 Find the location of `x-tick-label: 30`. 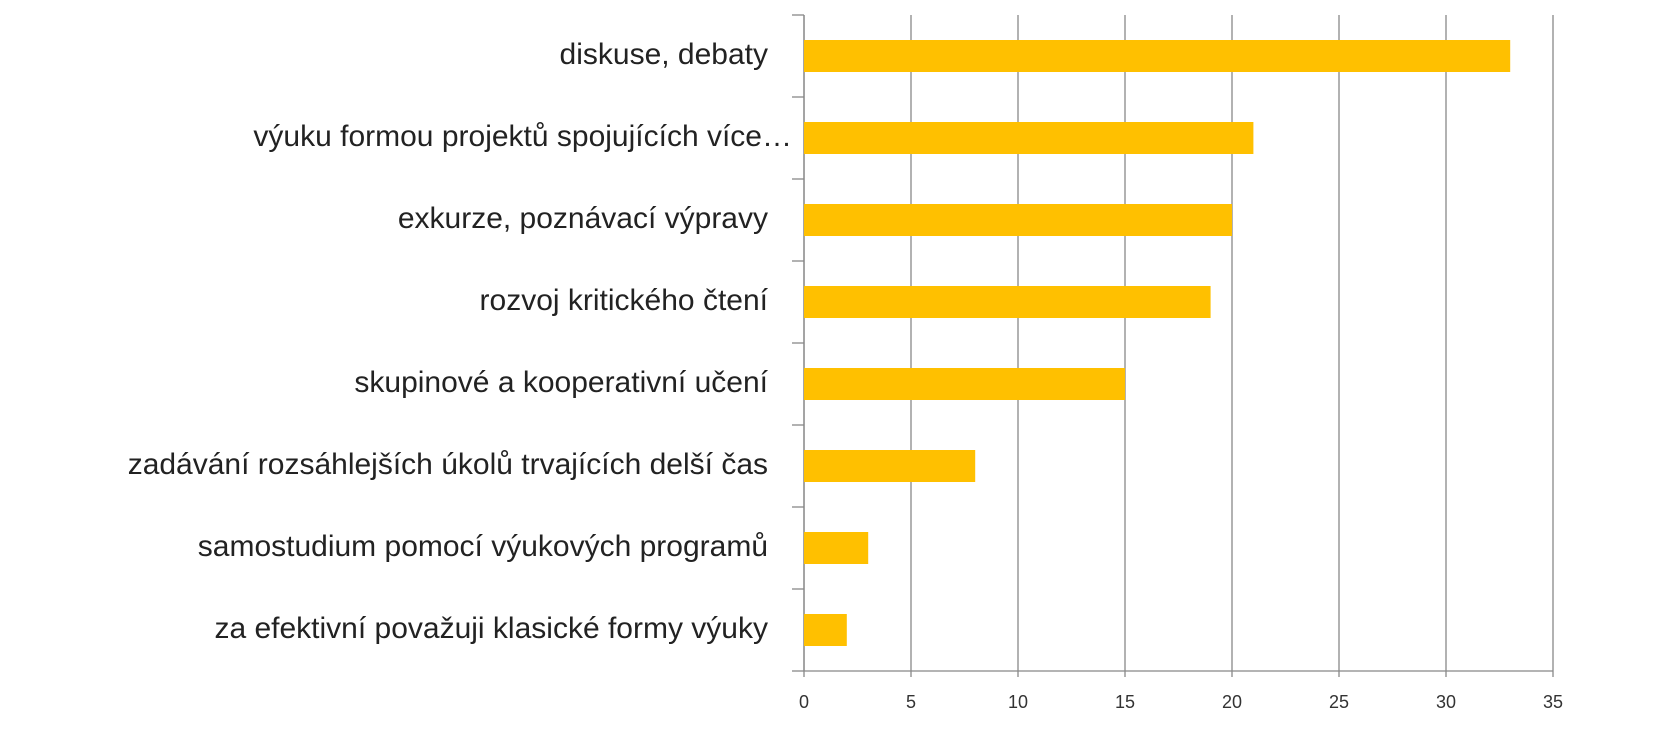

x-tick-label: 30 is located at coordinates (1446, 702).